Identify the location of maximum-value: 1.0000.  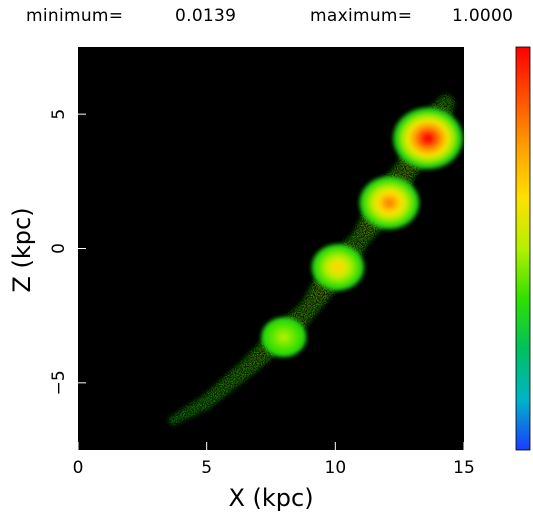
(483, 16).